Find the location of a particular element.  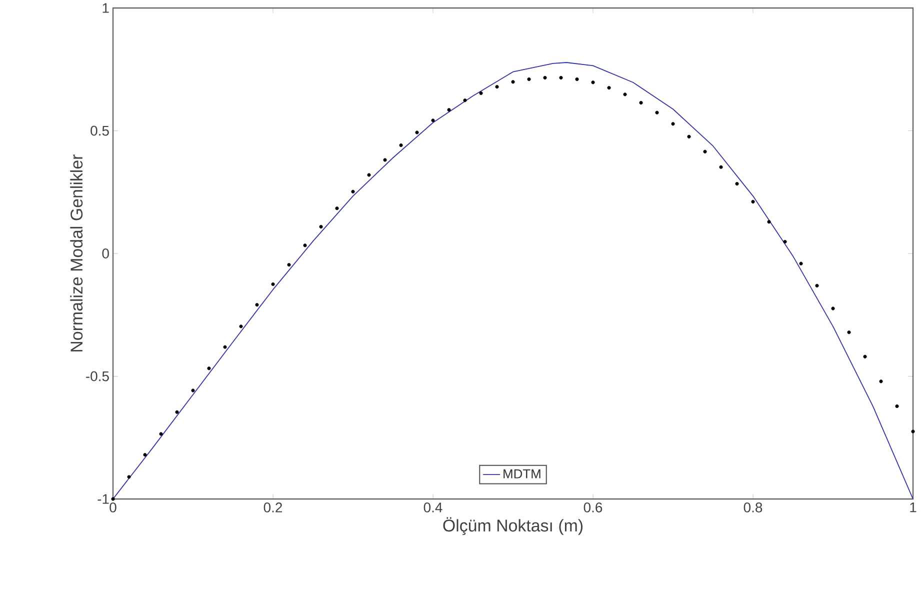

y-axis-title: Normalize Modal Genlikler is located at coordinates (76, 253).